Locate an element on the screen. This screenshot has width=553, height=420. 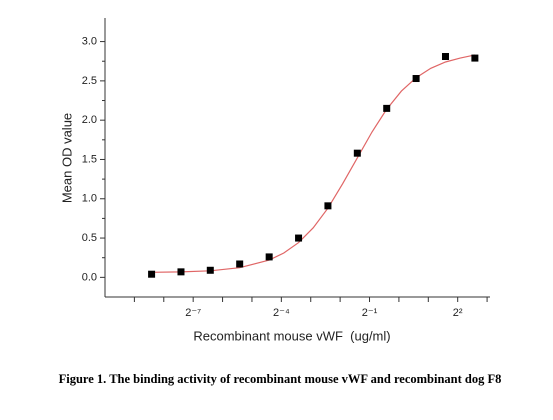
y-tick-label: 0.0 is located at coordinates (89, 277).